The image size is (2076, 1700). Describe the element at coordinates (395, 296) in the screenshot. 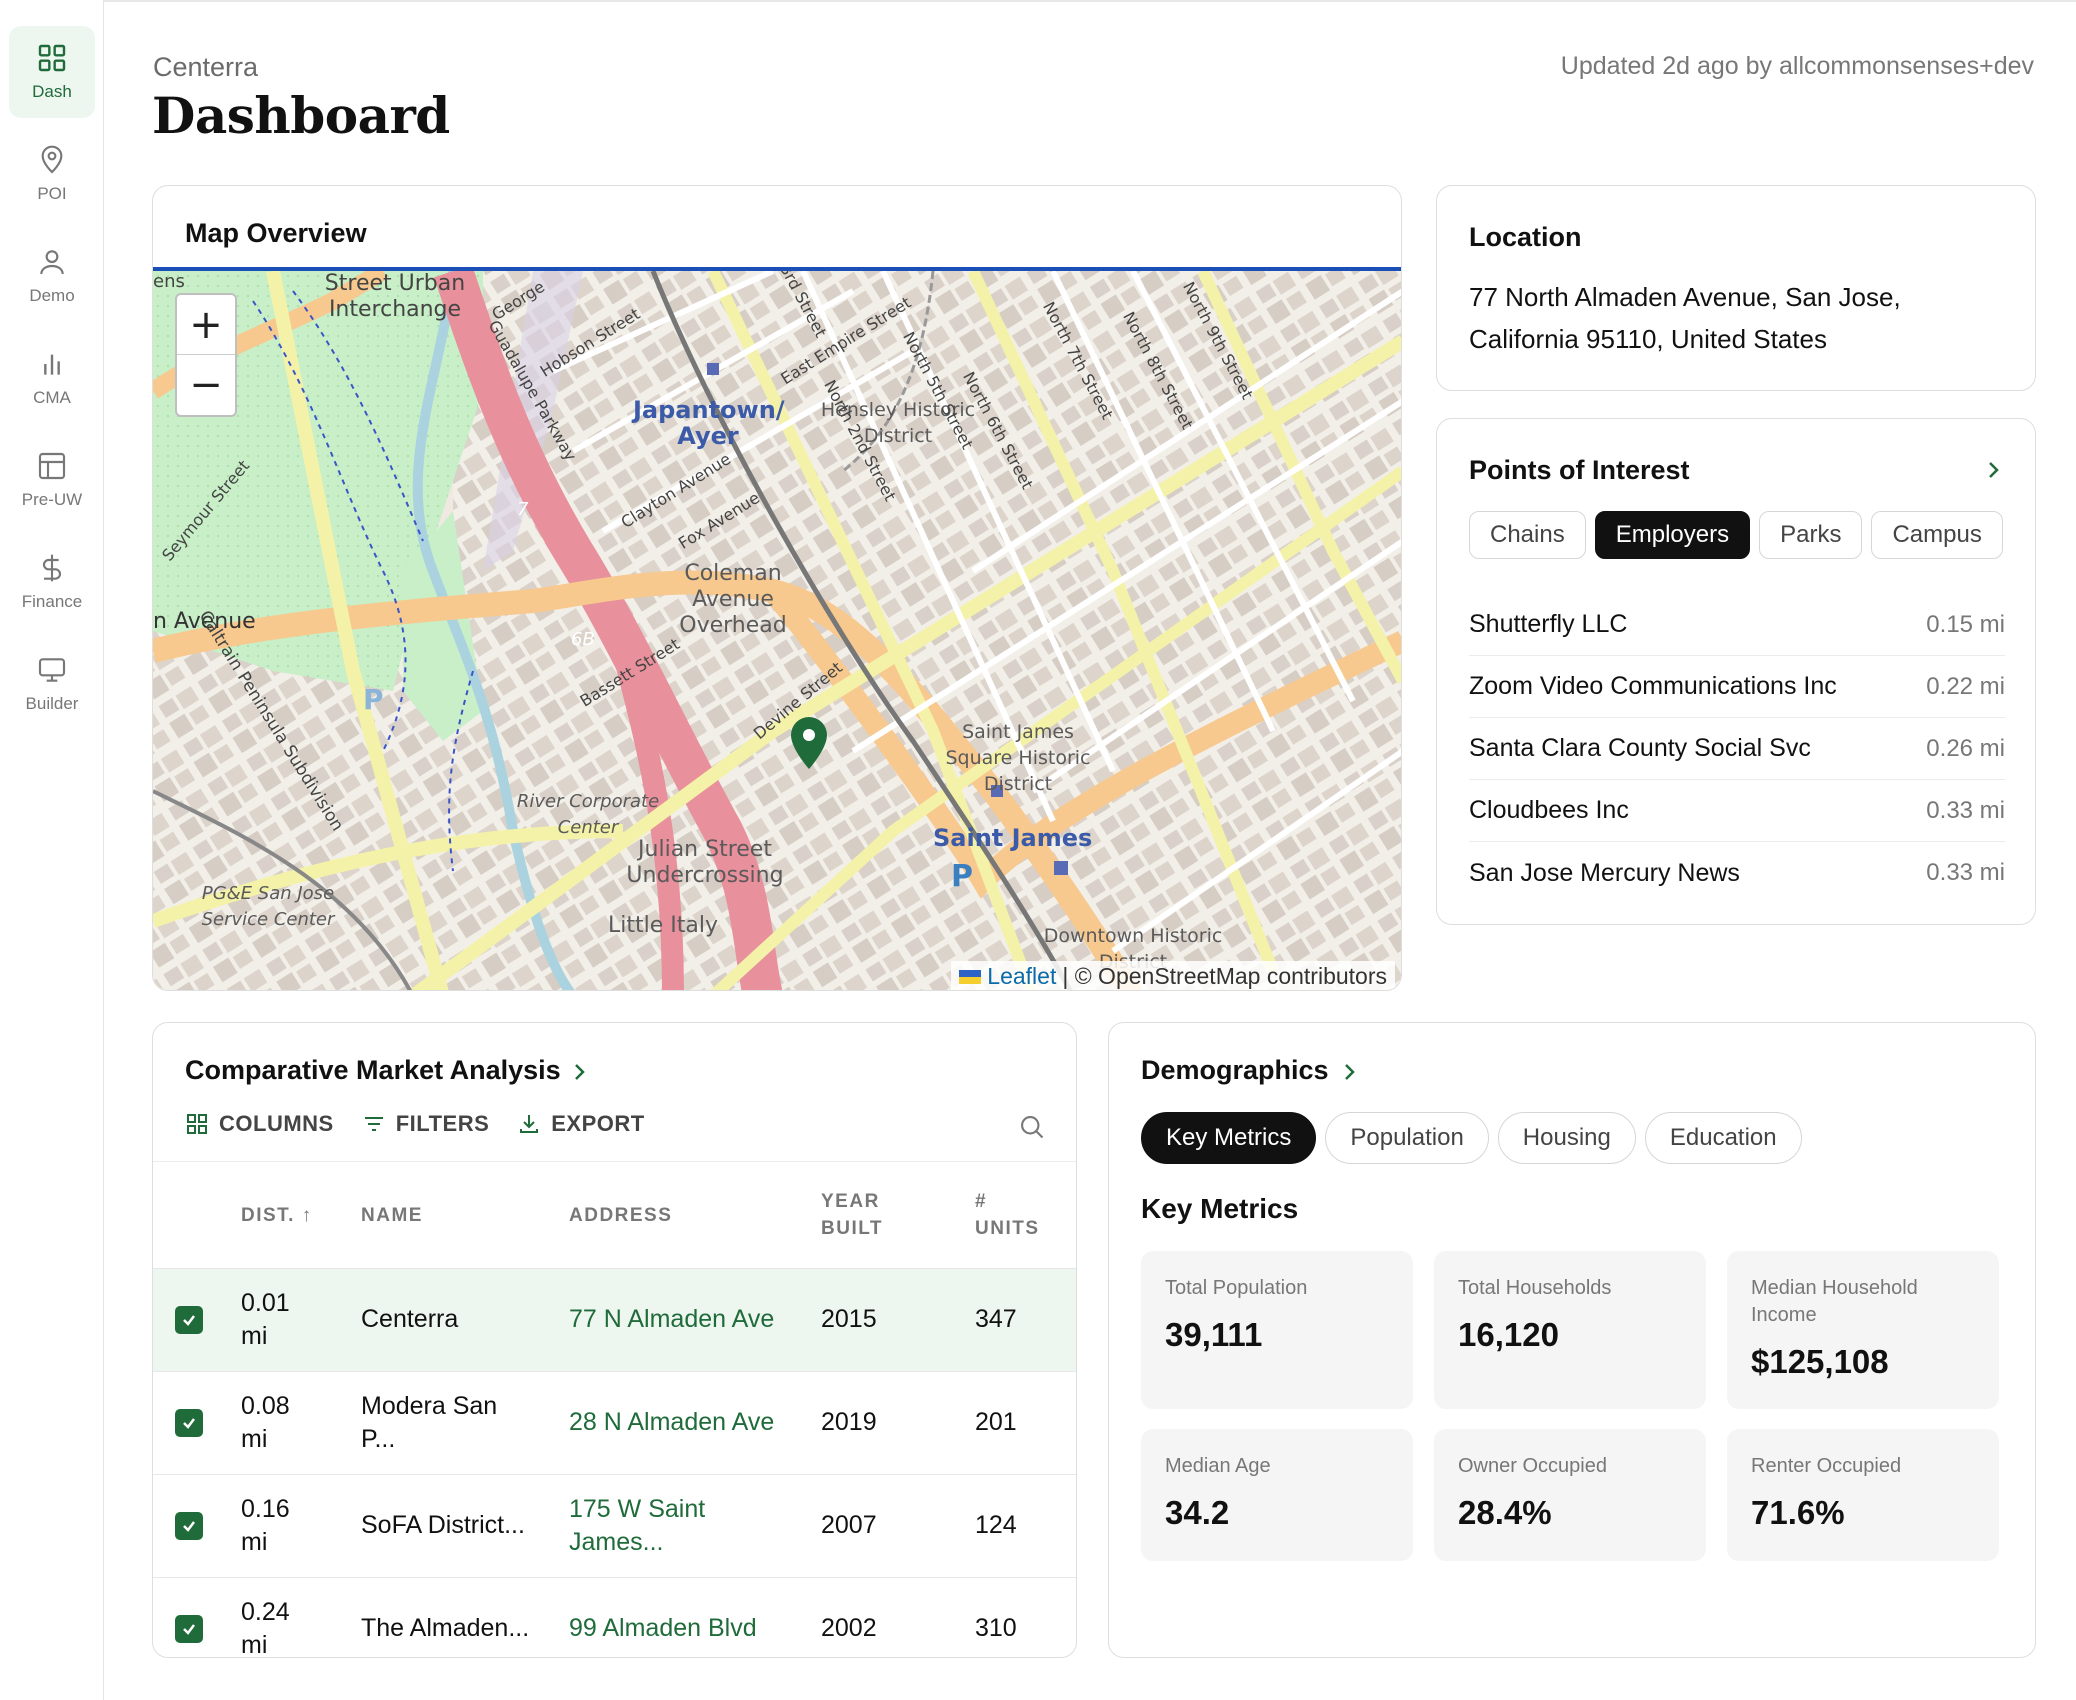

I see `map-label-interchange: Street Urban Interchange` at that location.